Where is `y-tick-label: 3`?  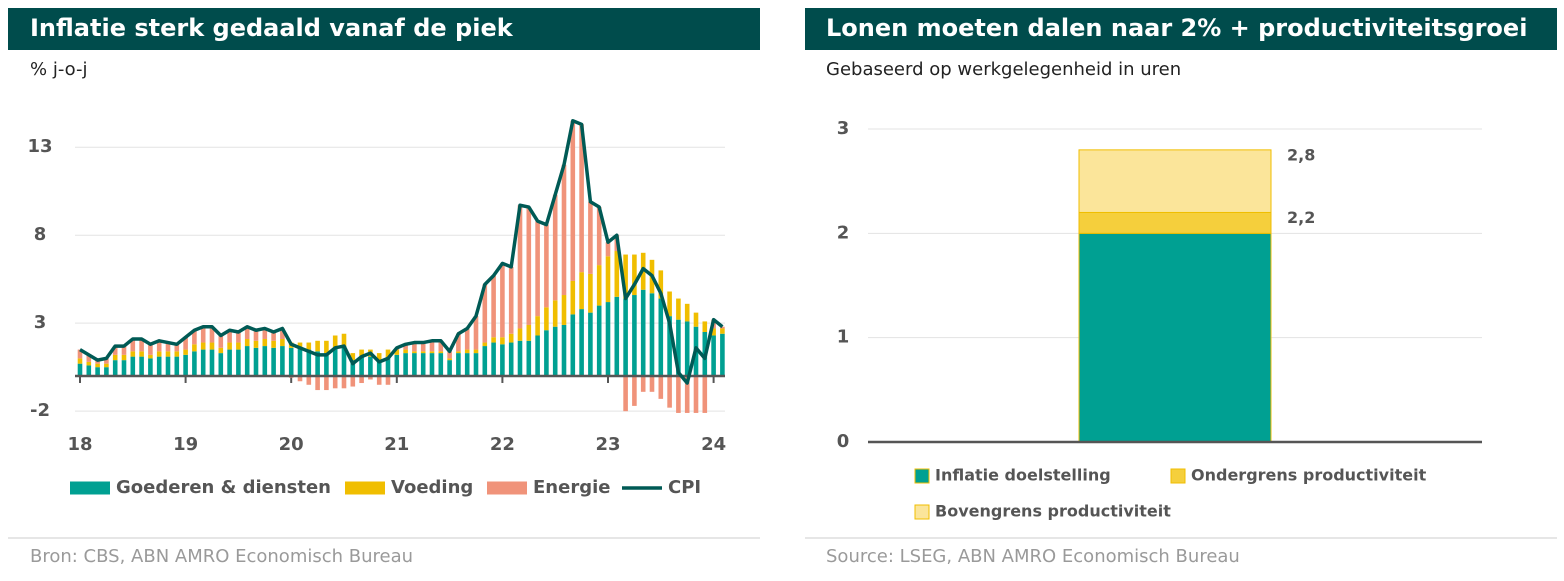 y-tick-label: 3 is located at coordinates (40, 322).